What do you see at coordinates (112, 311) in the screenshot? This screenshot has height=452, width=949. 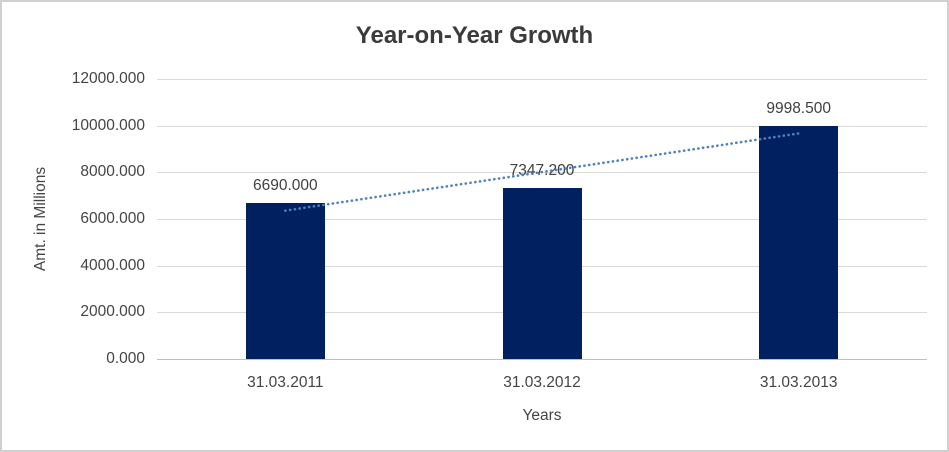 I see `y-tick-label: 2000.000` at bounding box center [112, 311].